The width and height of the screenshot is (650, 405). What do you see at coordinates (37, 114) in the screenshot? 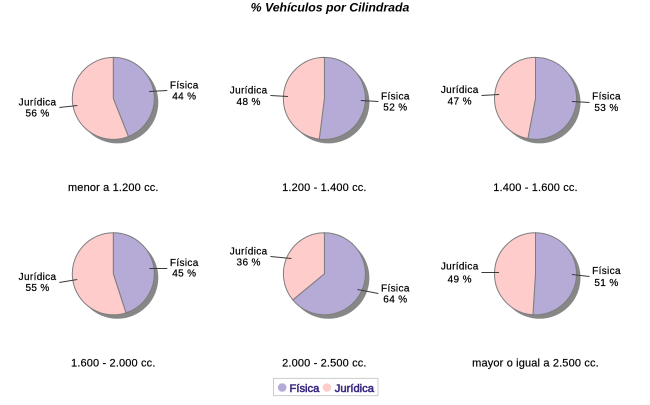
I see `svg-text: 56 %` at bounding box center [37, 114].